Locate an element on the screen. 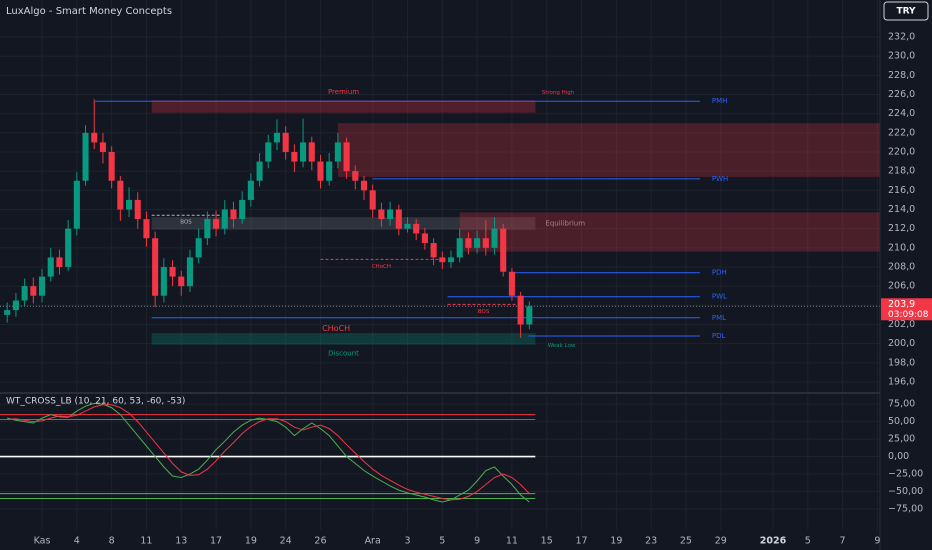 The width and height of the screenshot is (932, 550). y-tick-label: 212,0 is located at coordinates (901, 228).